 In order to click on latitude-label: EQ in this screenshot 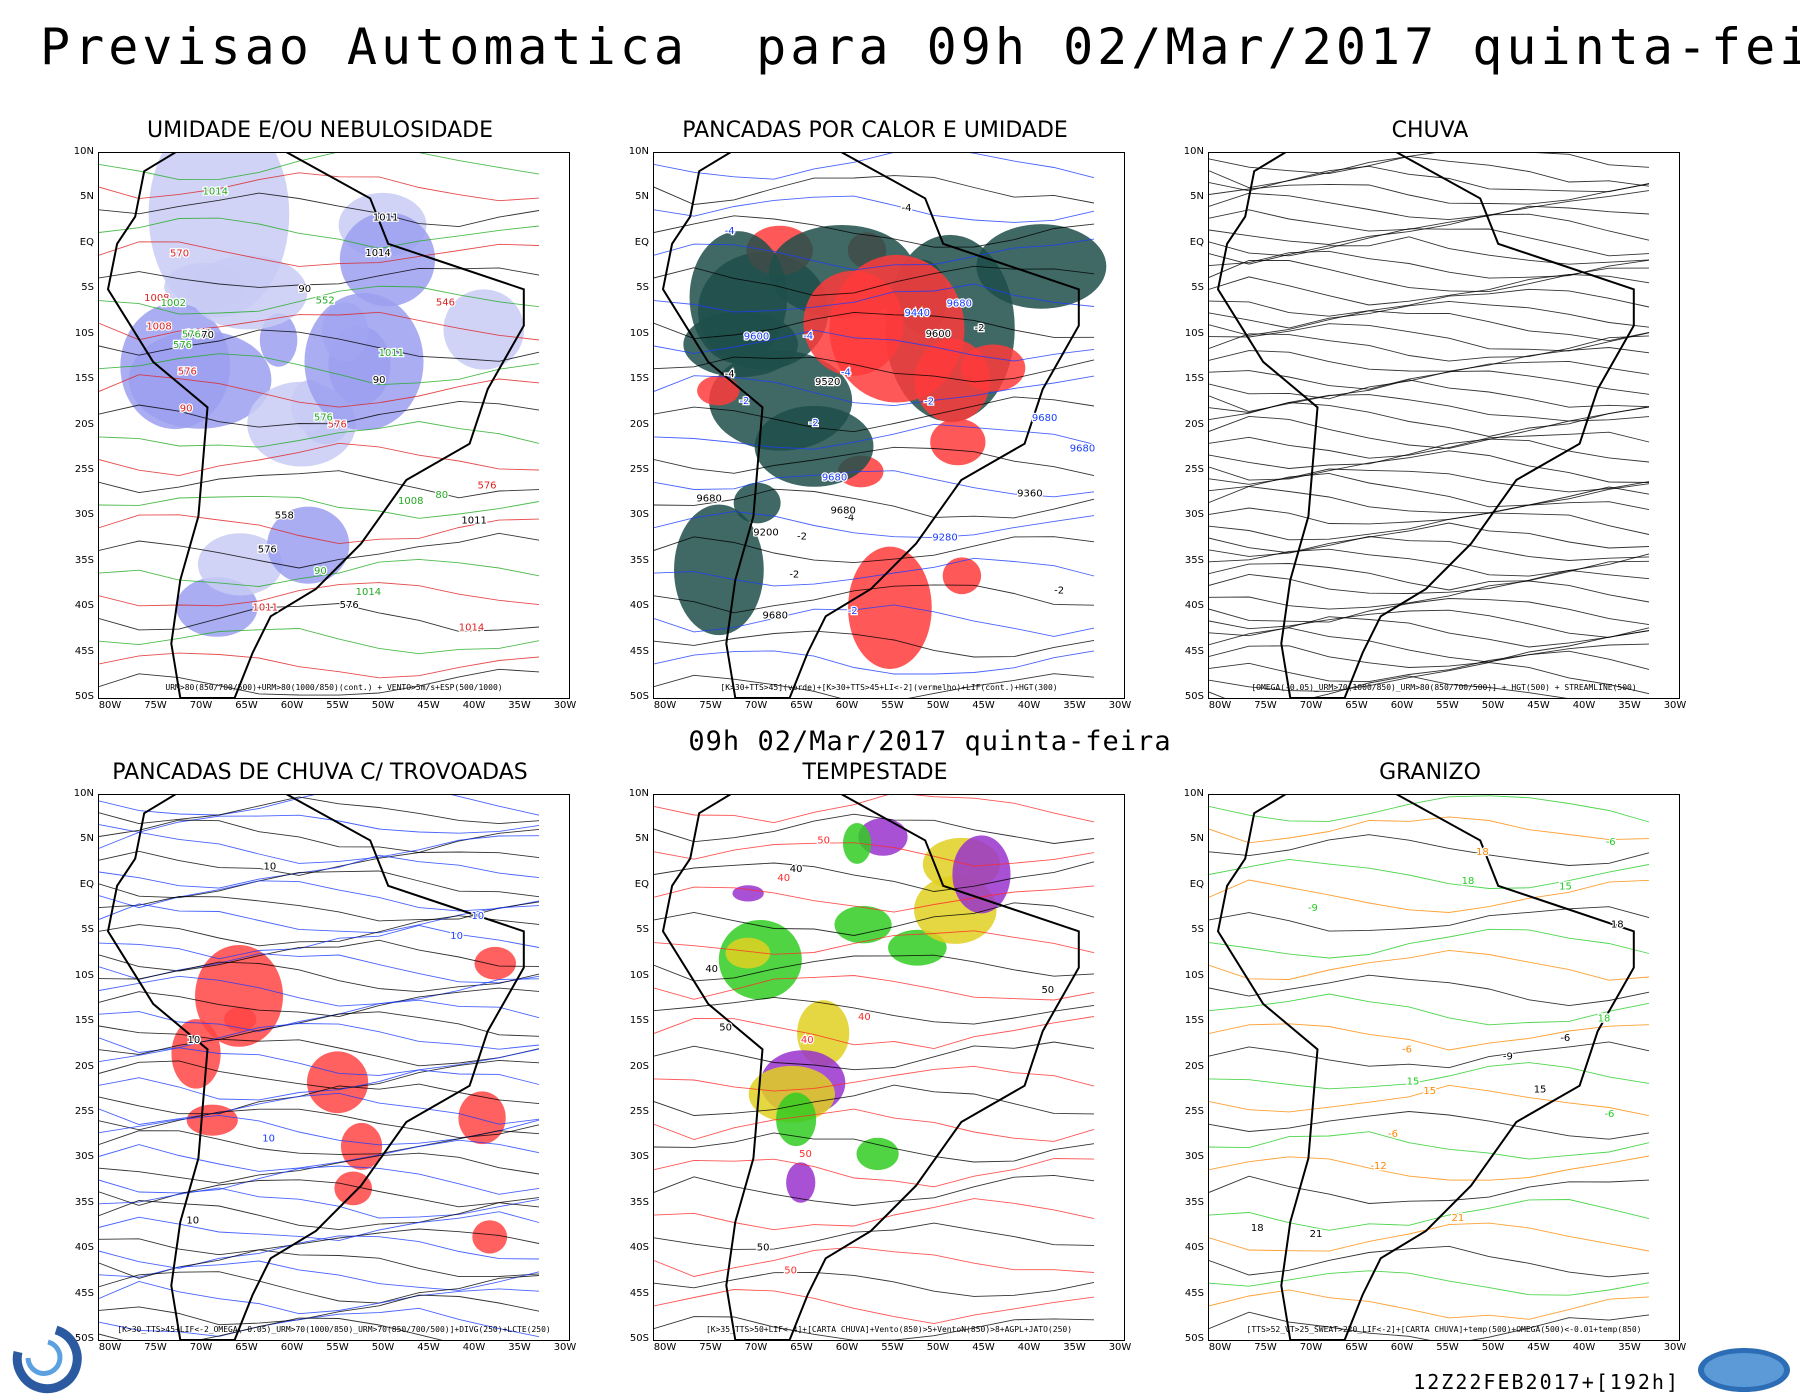, I will do `click(1196, 242)`.